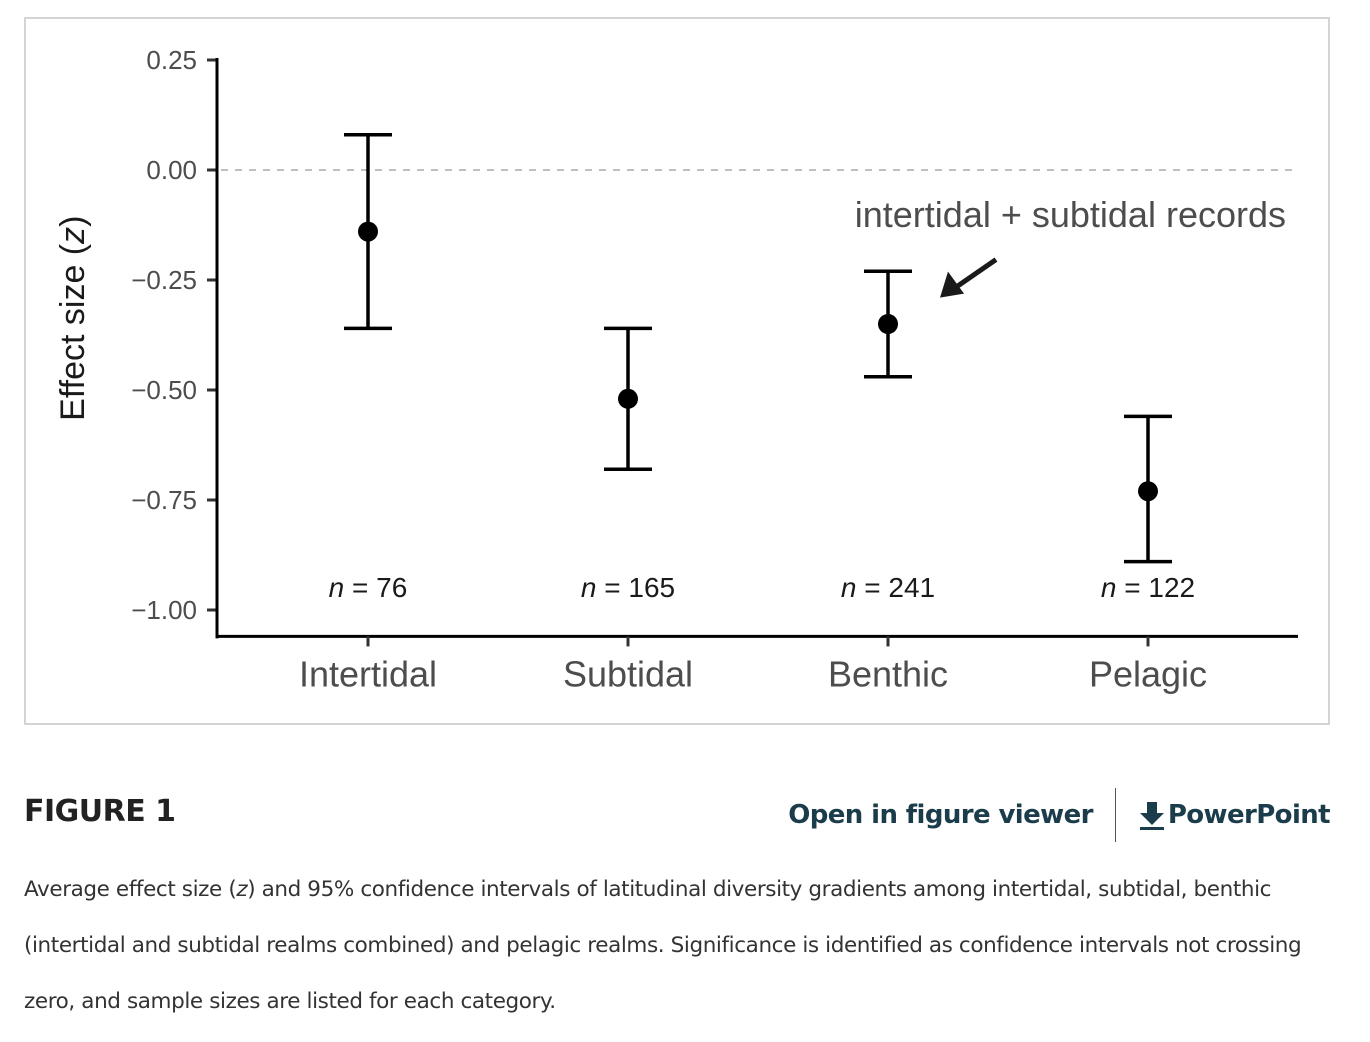  What do you see at coordinates (753, 665) in the screenshot?
I see `x-axis-ticks: Intertidal Subtidal Benthic Pelagic` at bounding box center [753, 665].